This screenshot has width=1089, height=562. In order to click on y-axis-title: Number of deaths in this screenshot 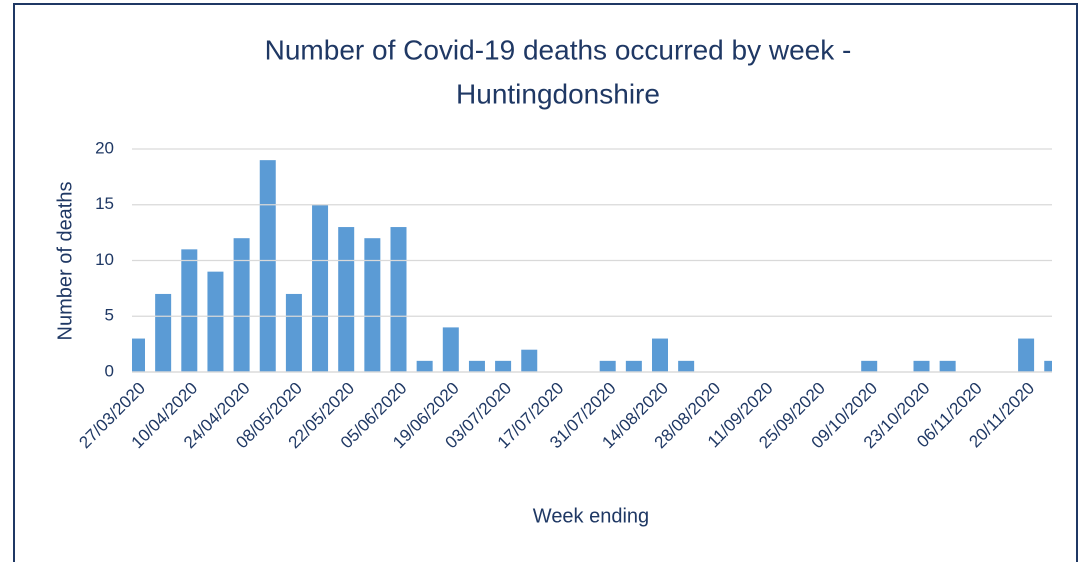, I will do `click(65, 261)`.